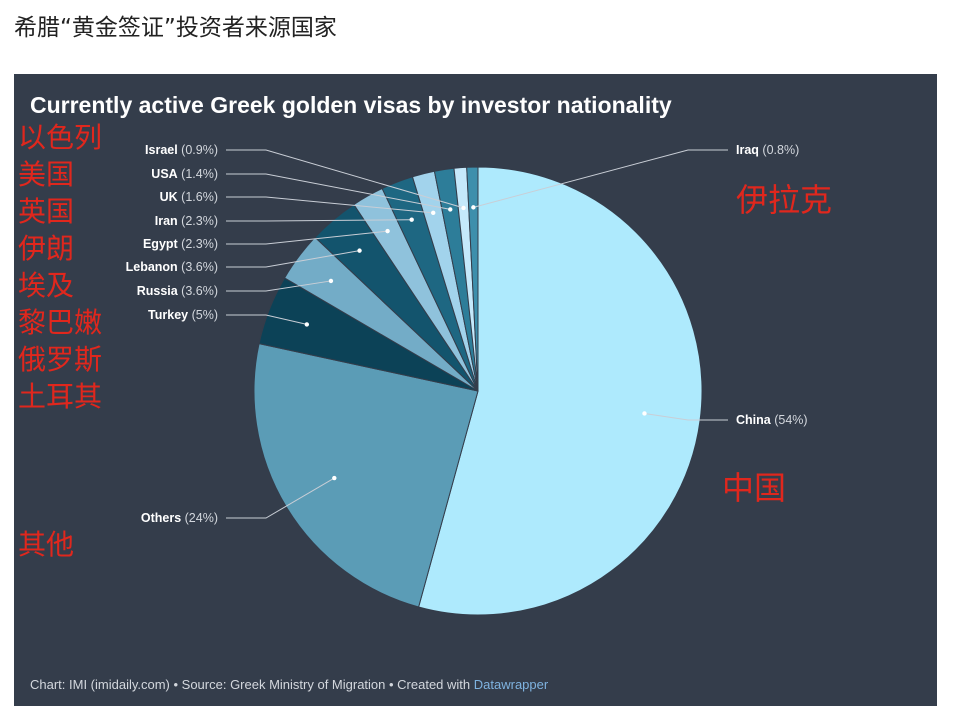 The height and width of the screenshot is (715, 955). Describe the element at coordinates (450, 209) in the screenshot. I see `leader-dot-usa` at that location.